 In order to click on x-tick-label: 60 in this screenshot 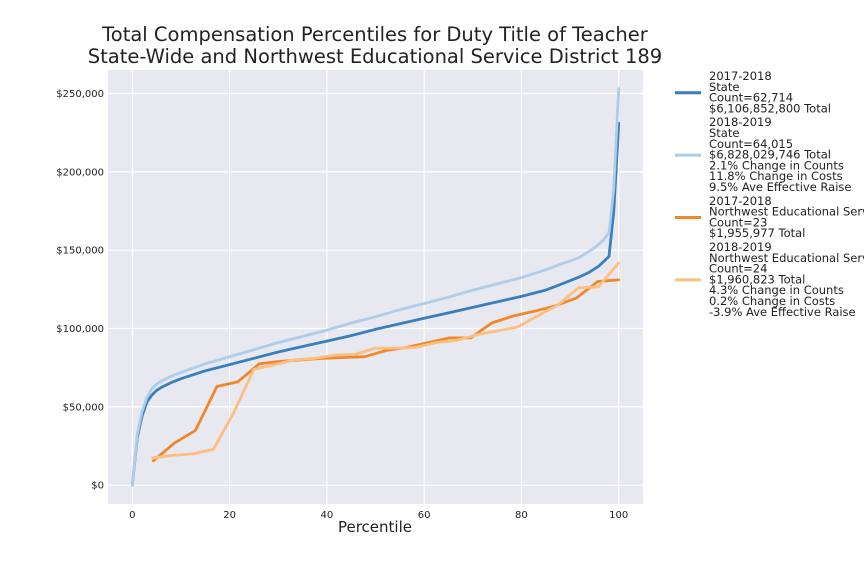, I will do `click(424, 515)`.